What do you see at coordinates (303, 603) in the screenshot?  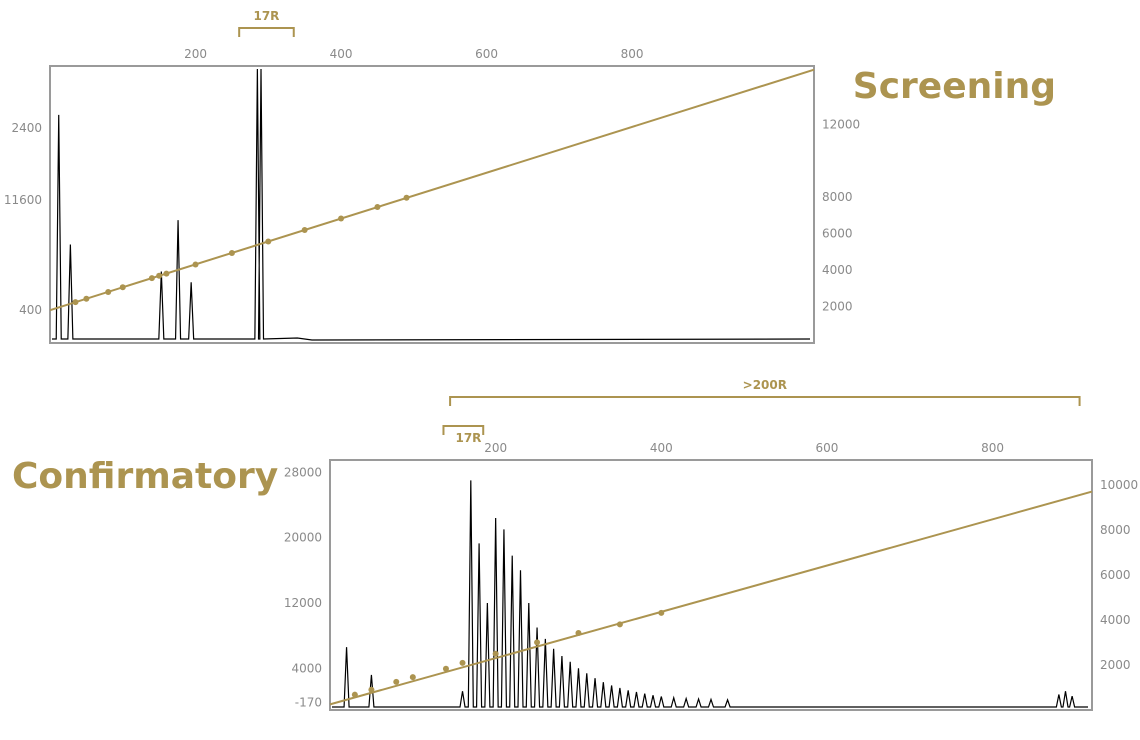 I see `left-axis-tick-label: 12000` at bounding box center [303, 603].